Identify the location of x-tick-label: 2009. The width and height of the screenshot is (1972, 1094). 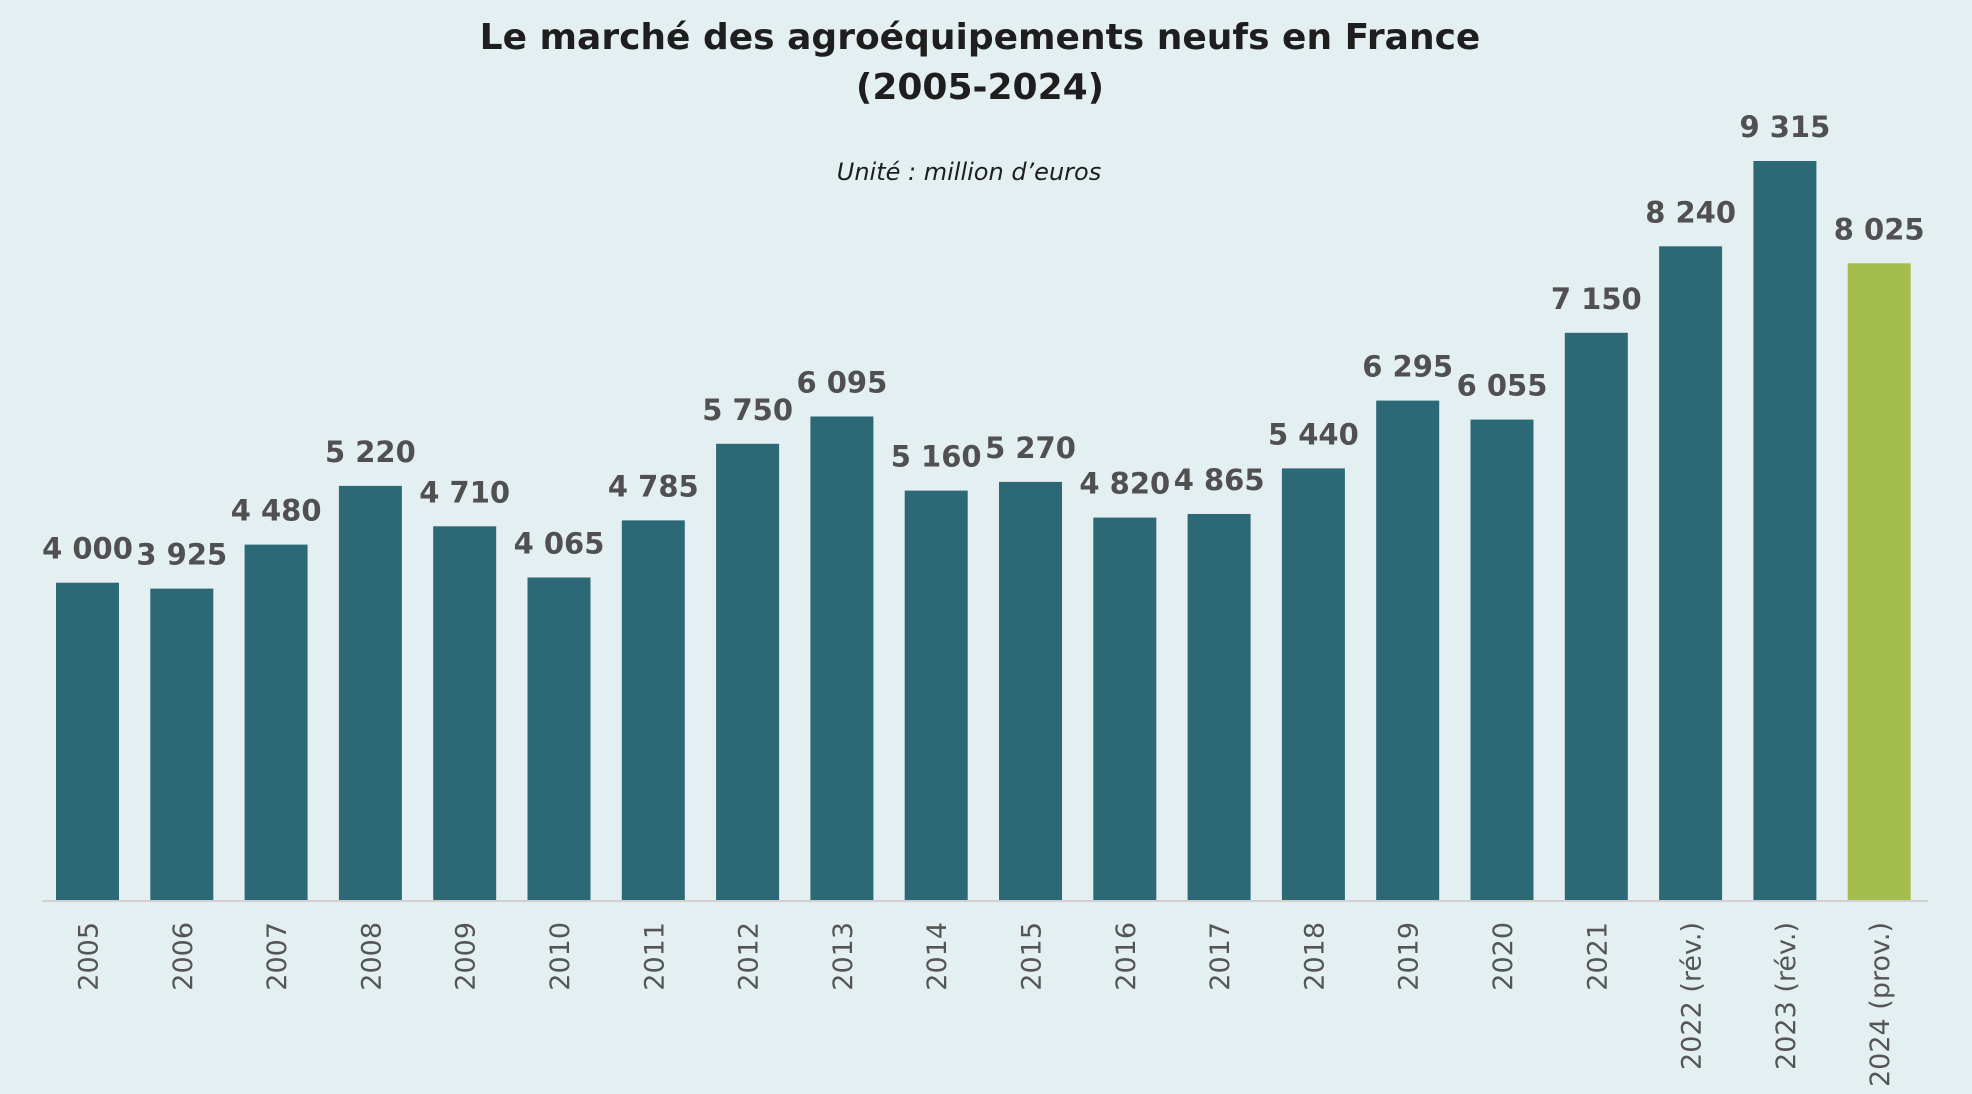
(466, 956).